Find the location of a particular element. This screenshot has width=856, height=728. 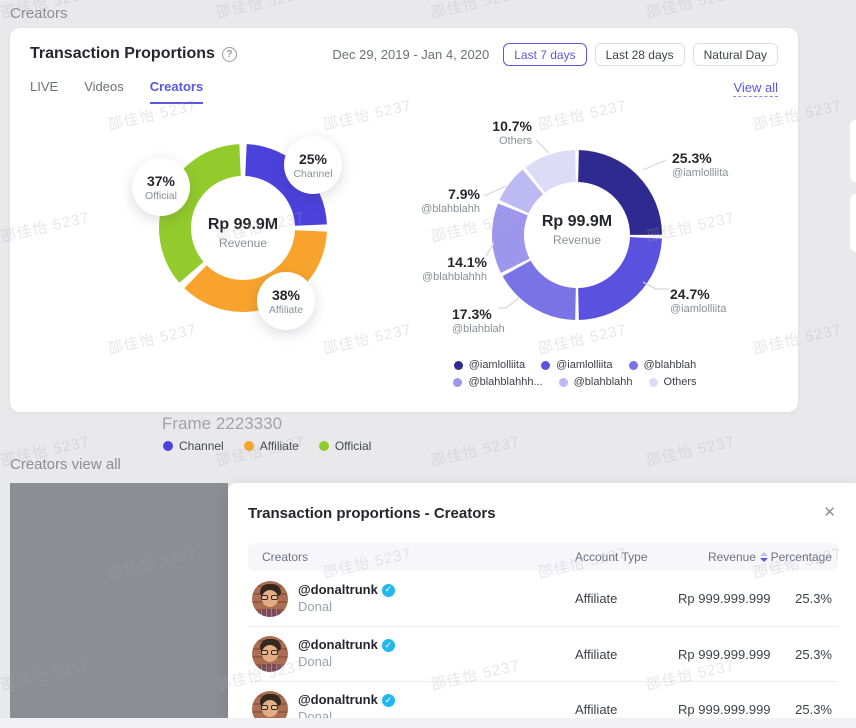

segment-label: 17.3% @blahblah is located at coordinates (478, 321).